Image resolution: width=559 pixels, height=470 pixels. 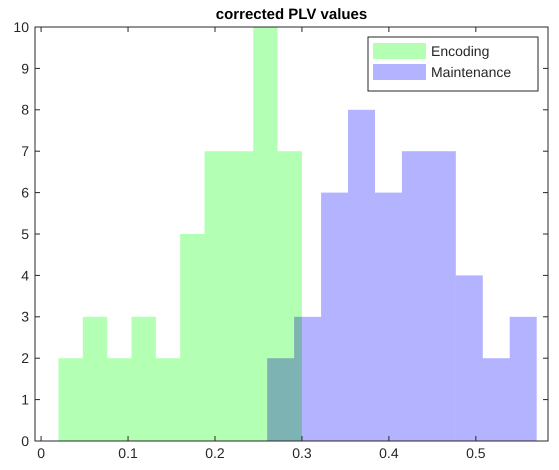 I want to click on y-tick-label: 8, so click(x=25, y=110).